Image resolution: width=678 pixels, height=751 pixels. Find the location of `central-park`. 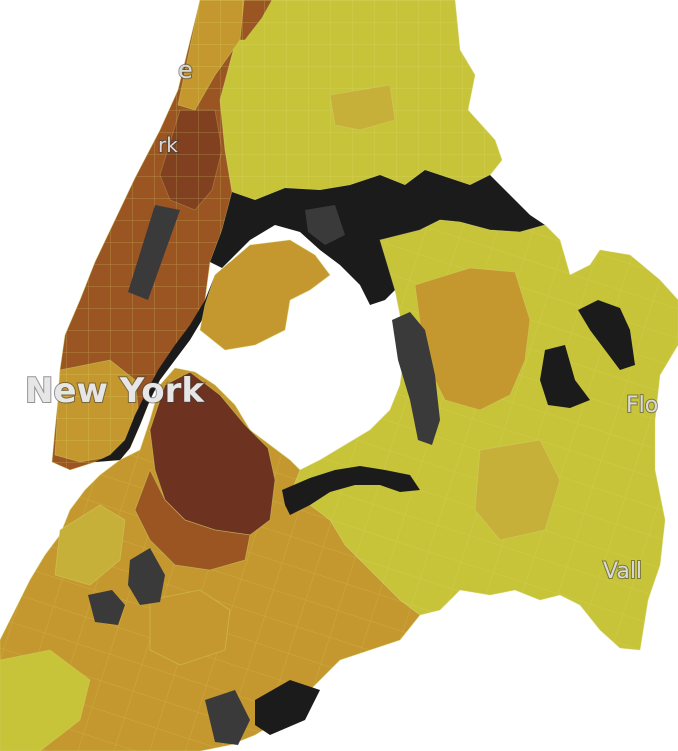

central-park is located at coordinates (154, 252).